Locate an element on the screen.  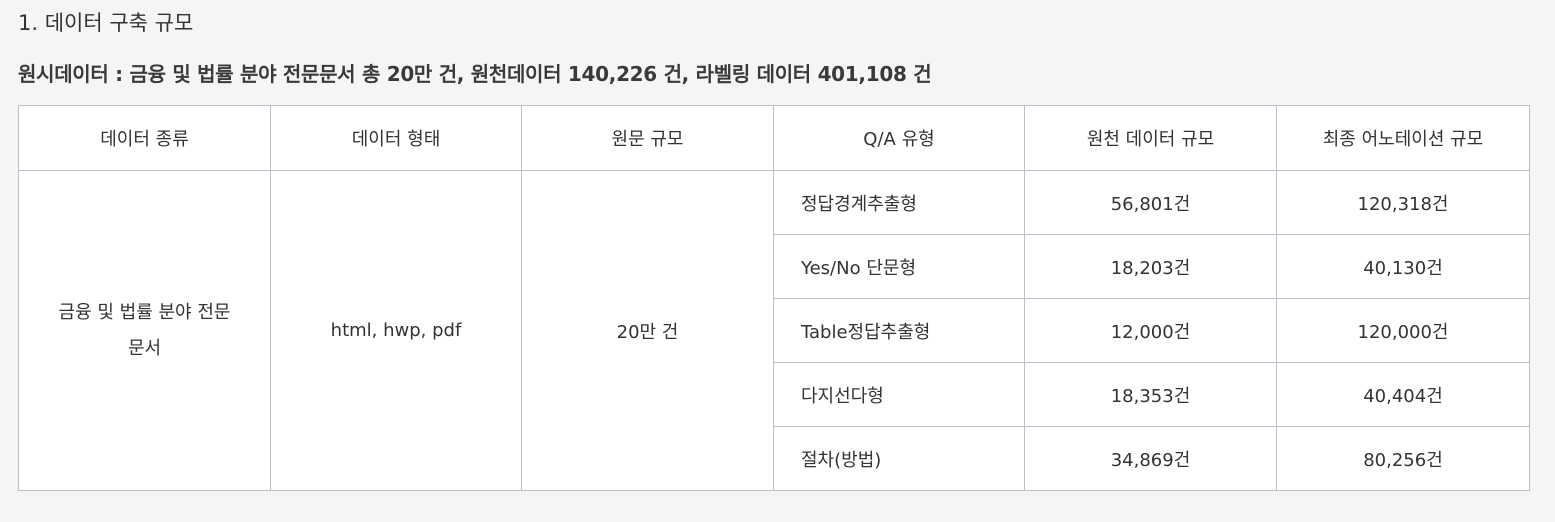
header-data-format: 데이터 형태 is located at coordinates (396, 138).